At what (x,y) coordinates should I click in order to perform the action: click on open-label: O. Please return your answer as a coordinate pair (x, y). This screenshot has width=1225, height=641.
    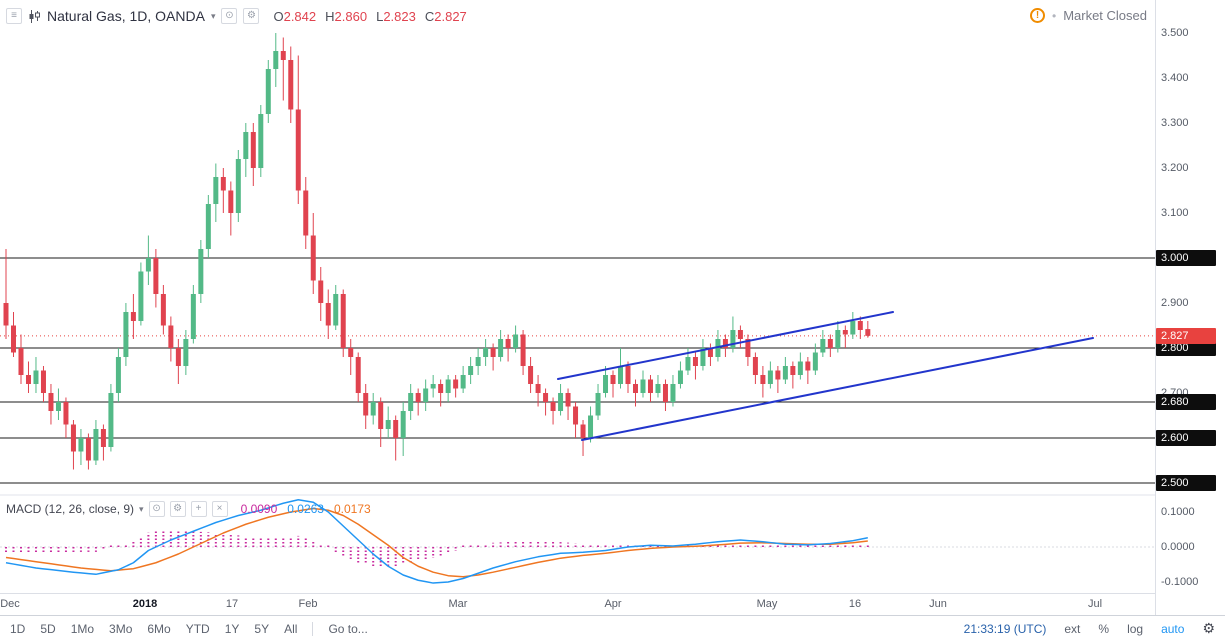
    Looking at the image, I should click on (278, 16).